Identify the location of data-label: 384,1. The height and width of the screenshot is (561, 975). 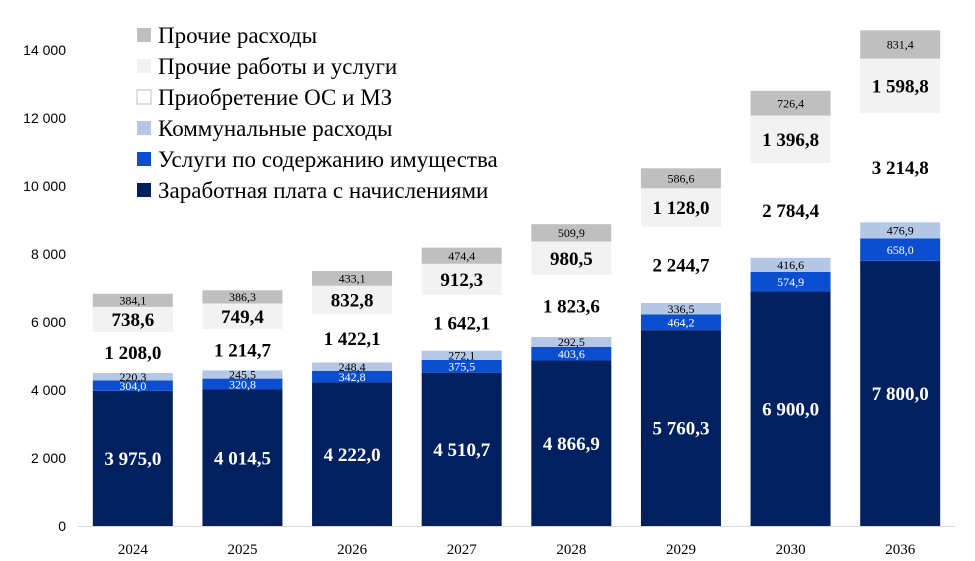
(132, 301).